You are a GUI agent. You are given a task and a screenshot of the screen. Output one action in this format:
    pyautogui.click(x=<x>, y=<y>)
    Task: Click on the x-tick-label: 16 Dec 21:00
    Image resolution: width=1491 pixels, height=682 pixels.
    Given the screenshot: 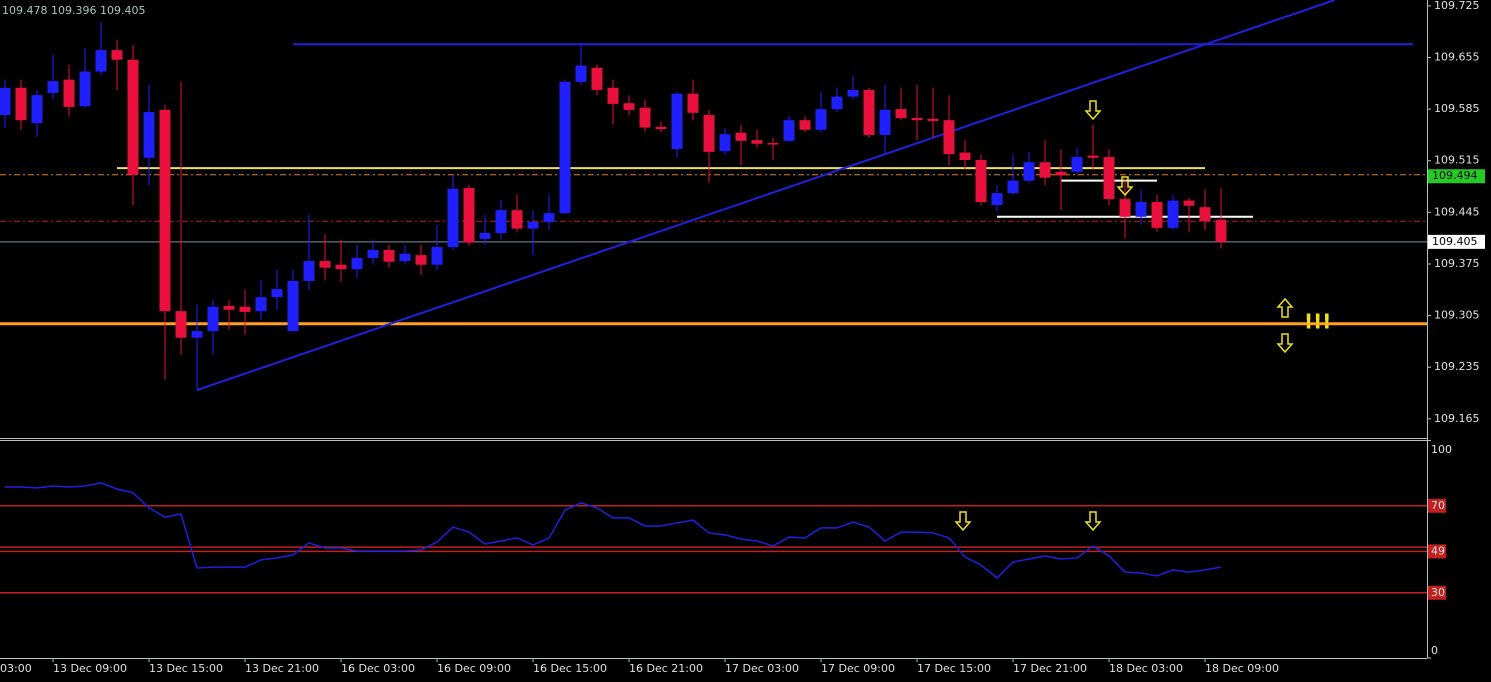 What is the action you would take?
    pyautogui.click(x=666, y=668)
    